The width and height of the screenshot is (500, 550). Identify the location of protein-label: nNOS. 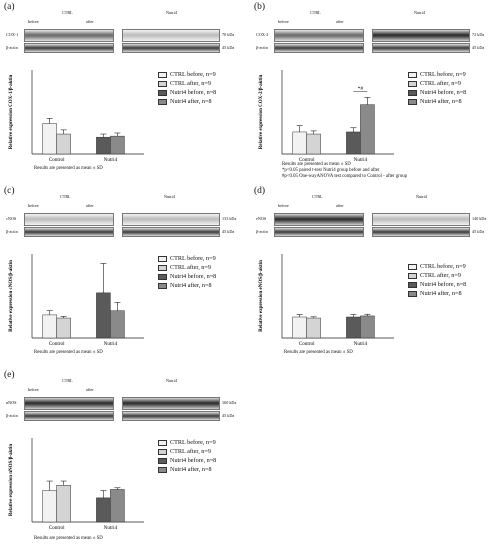
(11, 402).